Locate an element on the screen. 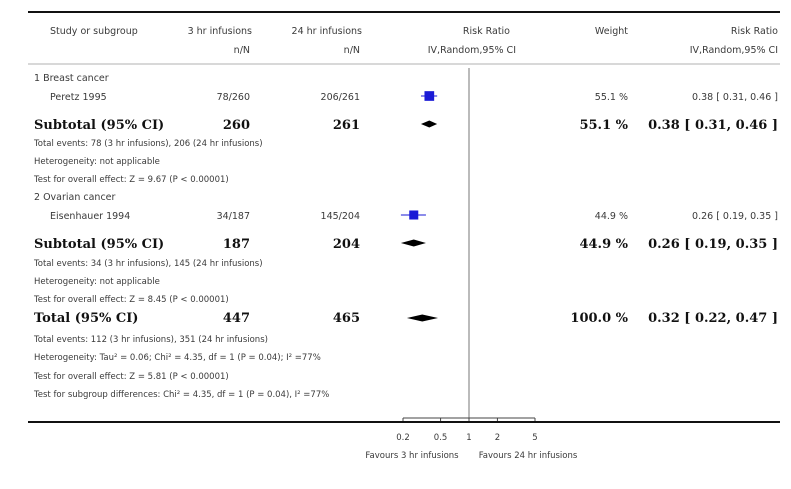 Image resolution: width=791 pixels, height=489 pixels. study-effect: 0.38 [ 0.31, 0.46 ] is located at coordinates (735, 97).